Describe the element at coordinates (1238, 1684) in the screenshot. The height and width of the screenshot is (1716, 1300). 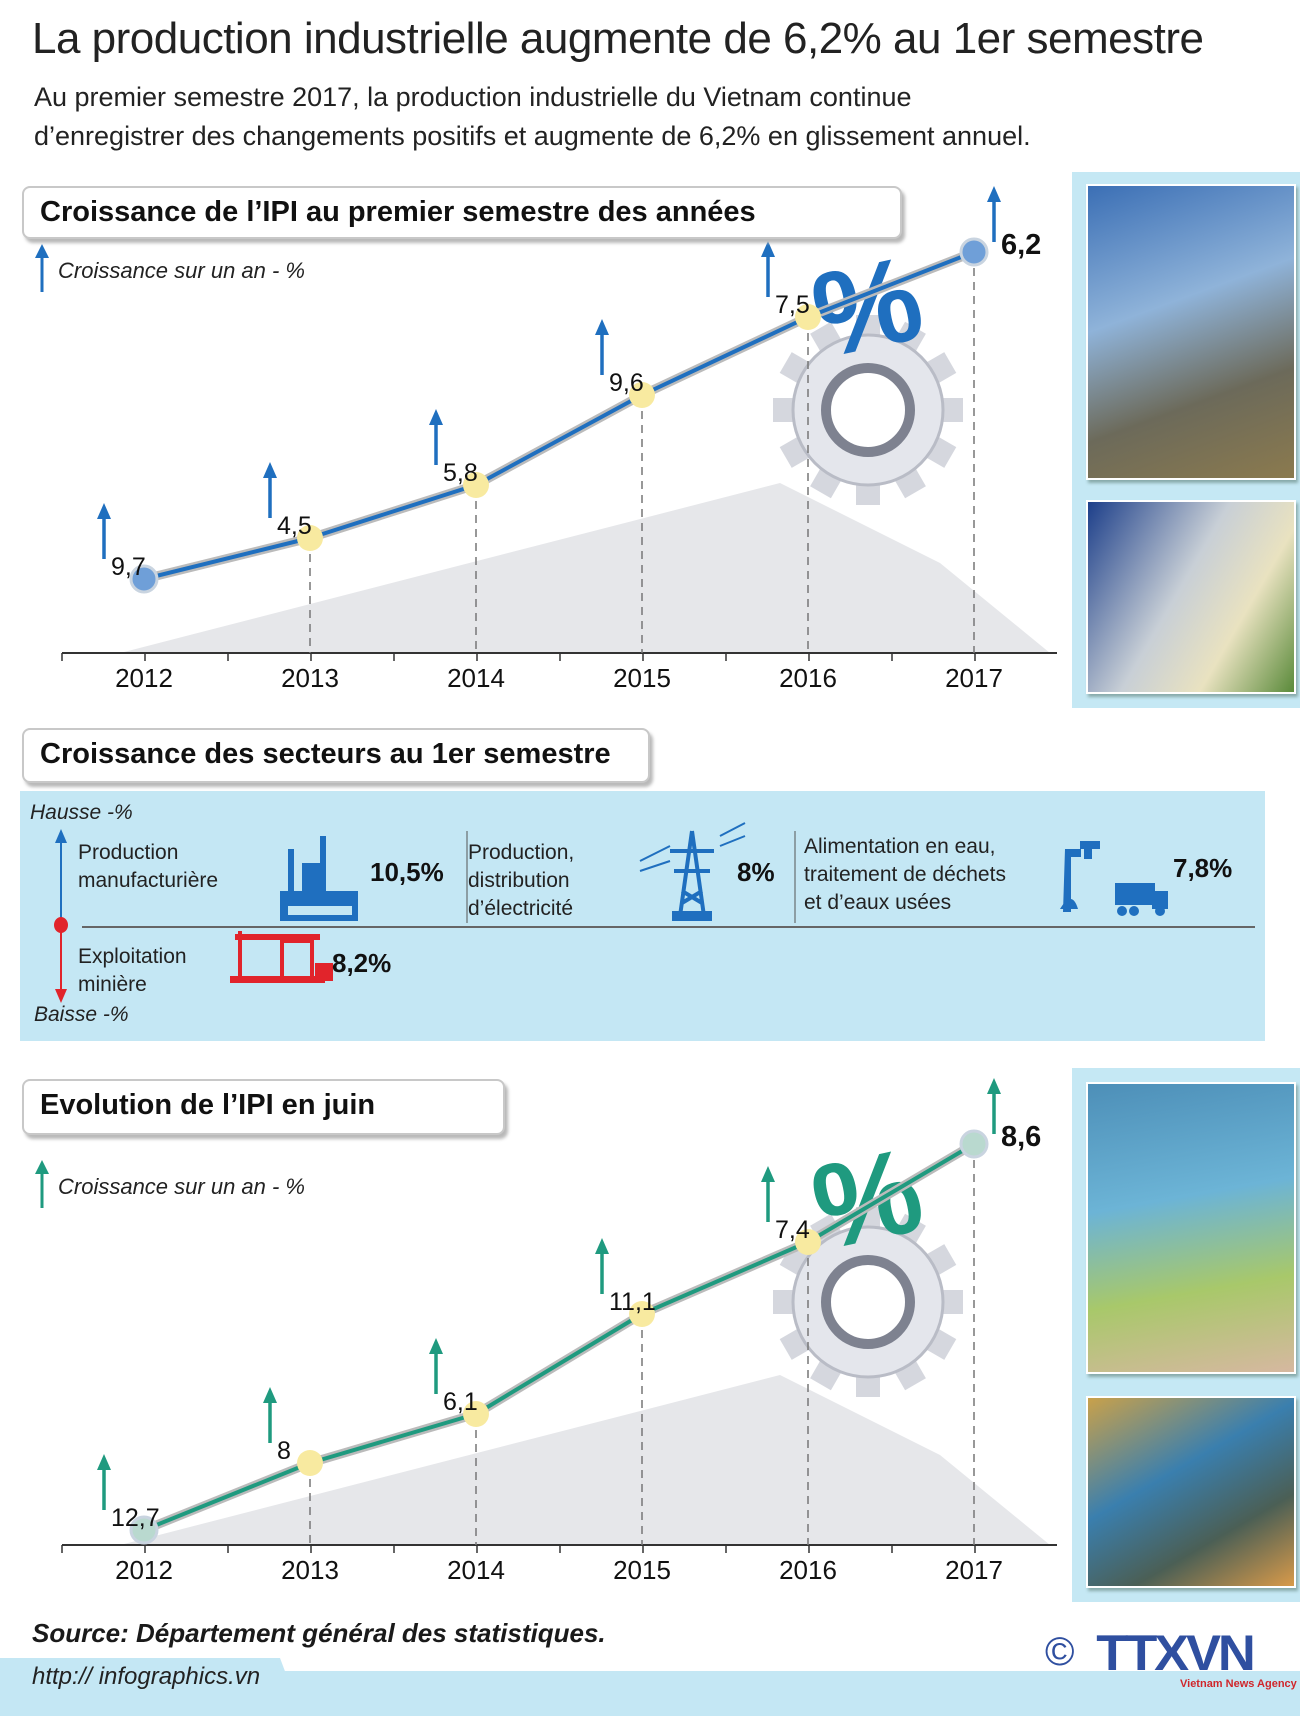
I see `logo-subtitle: Vietnam News Agency` at that location.